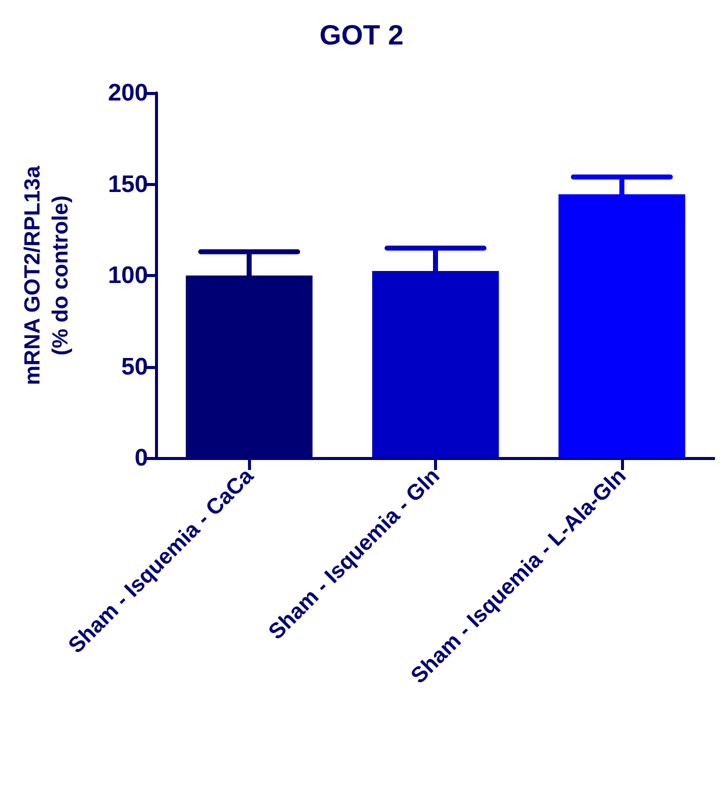  I want to click on y-tick-label: 0, so click(141, 458).